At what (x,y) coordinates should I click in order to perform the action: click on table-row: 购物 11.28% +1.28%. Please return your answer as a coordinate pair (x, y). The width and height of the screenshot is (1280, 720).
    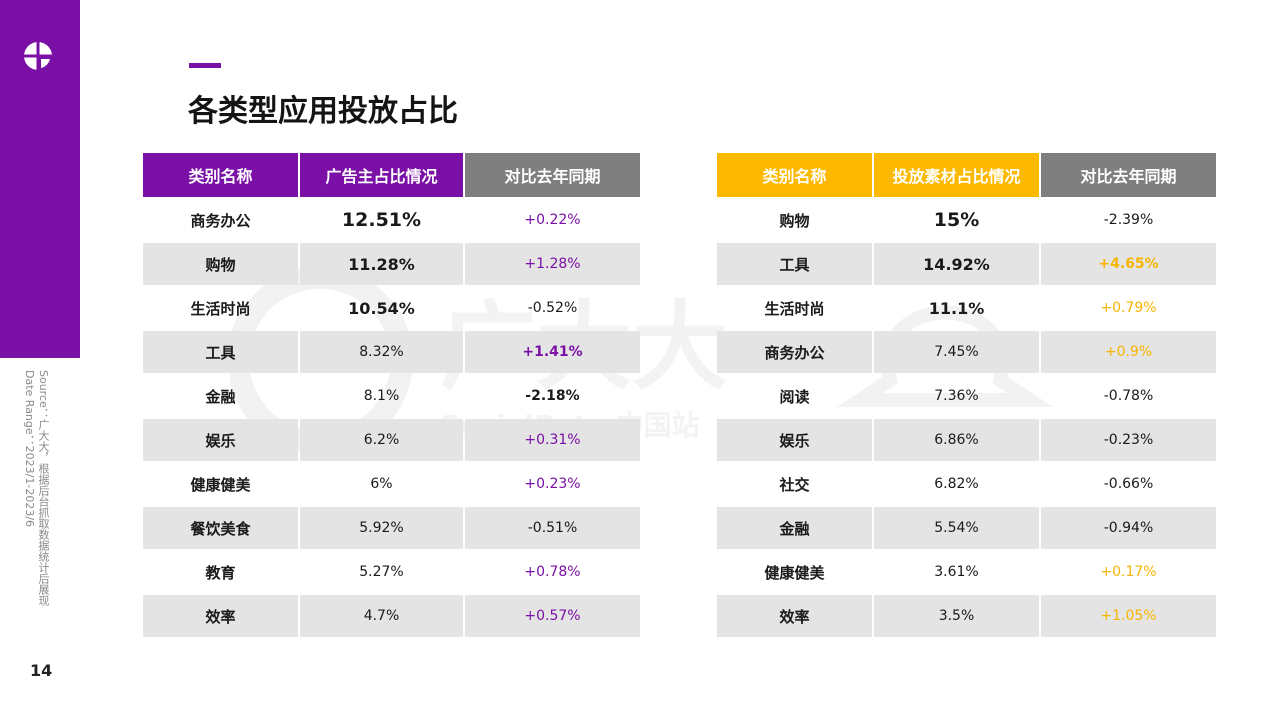
    Looking at the image, I should click on (391, 264).